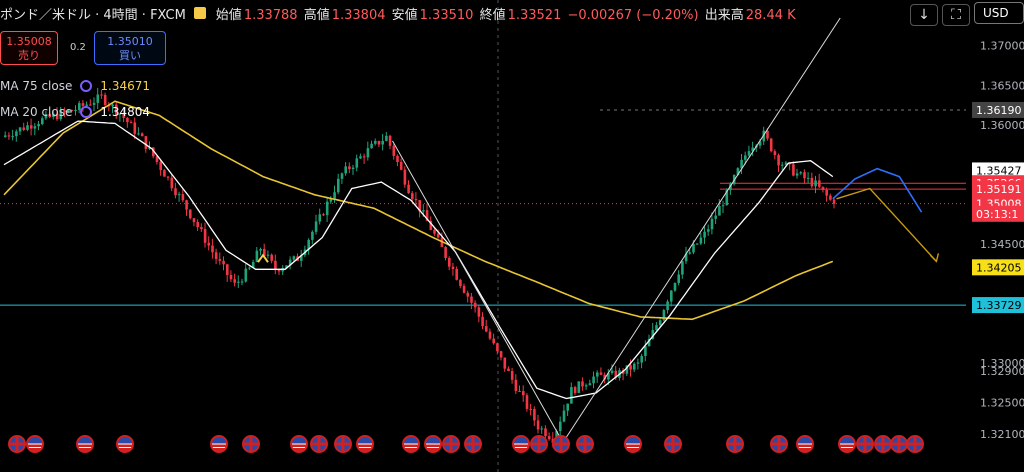 The width and height of the screenshot is (1024, 472). What do you see at coordinates (1002, 244) in the screenshot?
I see `price-tick-label: 1.34500` at bounding box center [1002, 244].